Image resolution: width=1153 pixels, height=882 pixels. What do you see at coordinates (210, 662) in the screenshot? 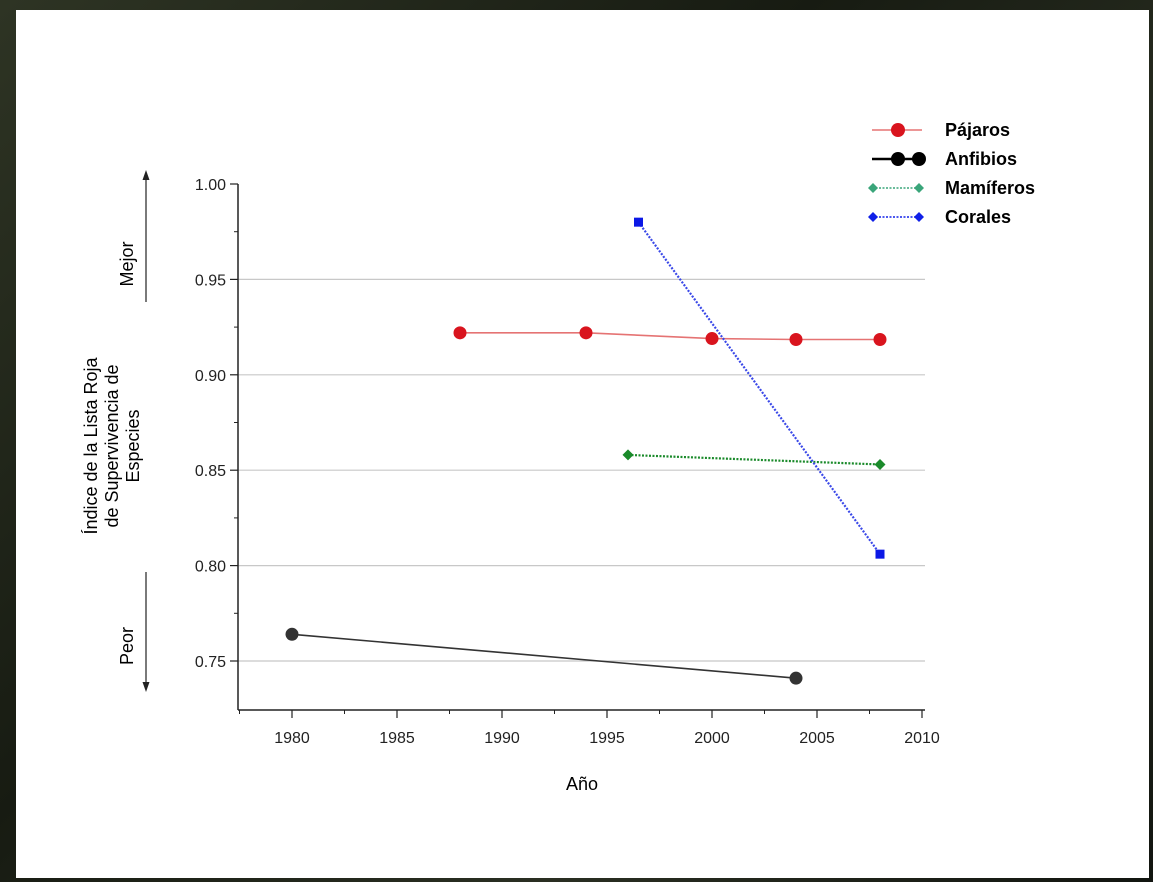
I see `y-tick-label: 0.75` at bounding box center [210, 662].